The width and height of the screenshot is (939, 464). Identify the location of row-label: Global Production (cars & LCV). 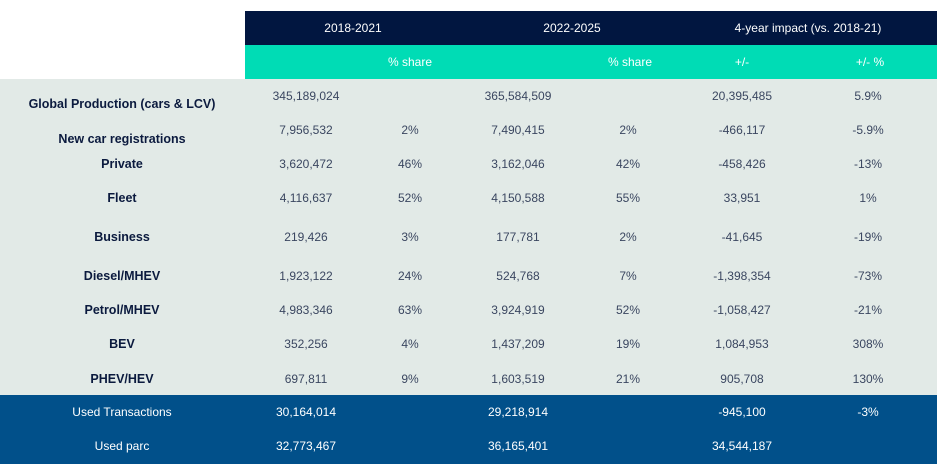
(122, 104).